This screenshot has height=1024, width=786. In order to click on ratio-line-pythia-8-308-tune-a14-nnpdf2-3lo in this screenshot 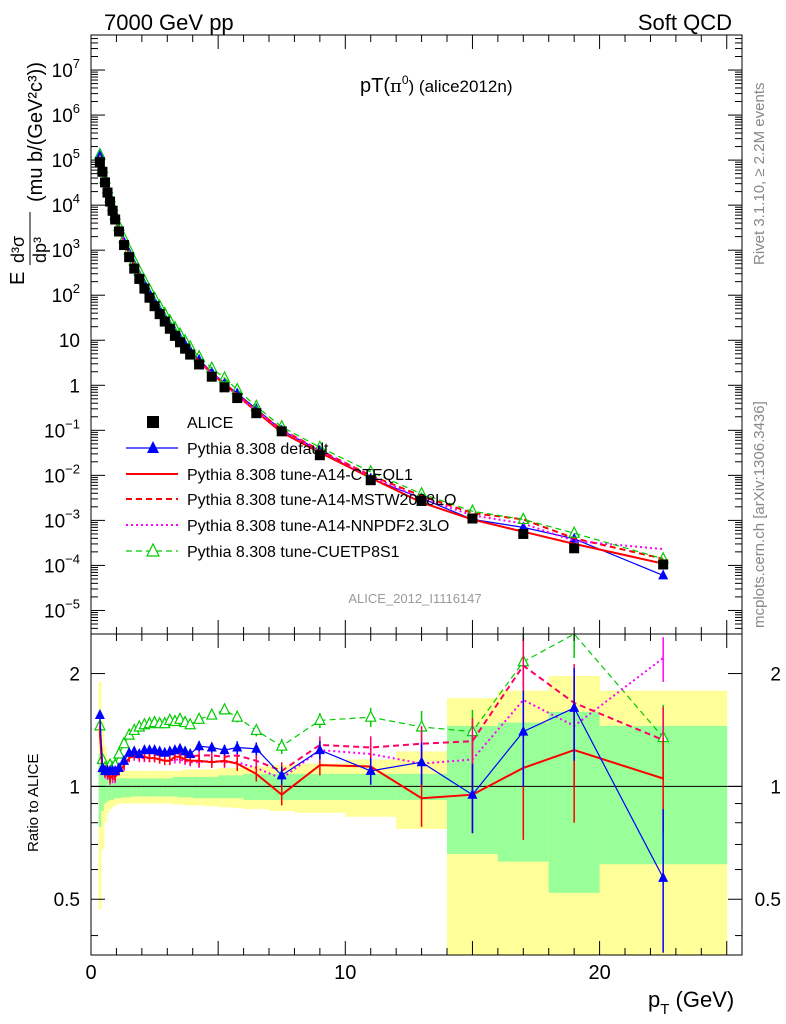, I will do `click(381, 719)`.